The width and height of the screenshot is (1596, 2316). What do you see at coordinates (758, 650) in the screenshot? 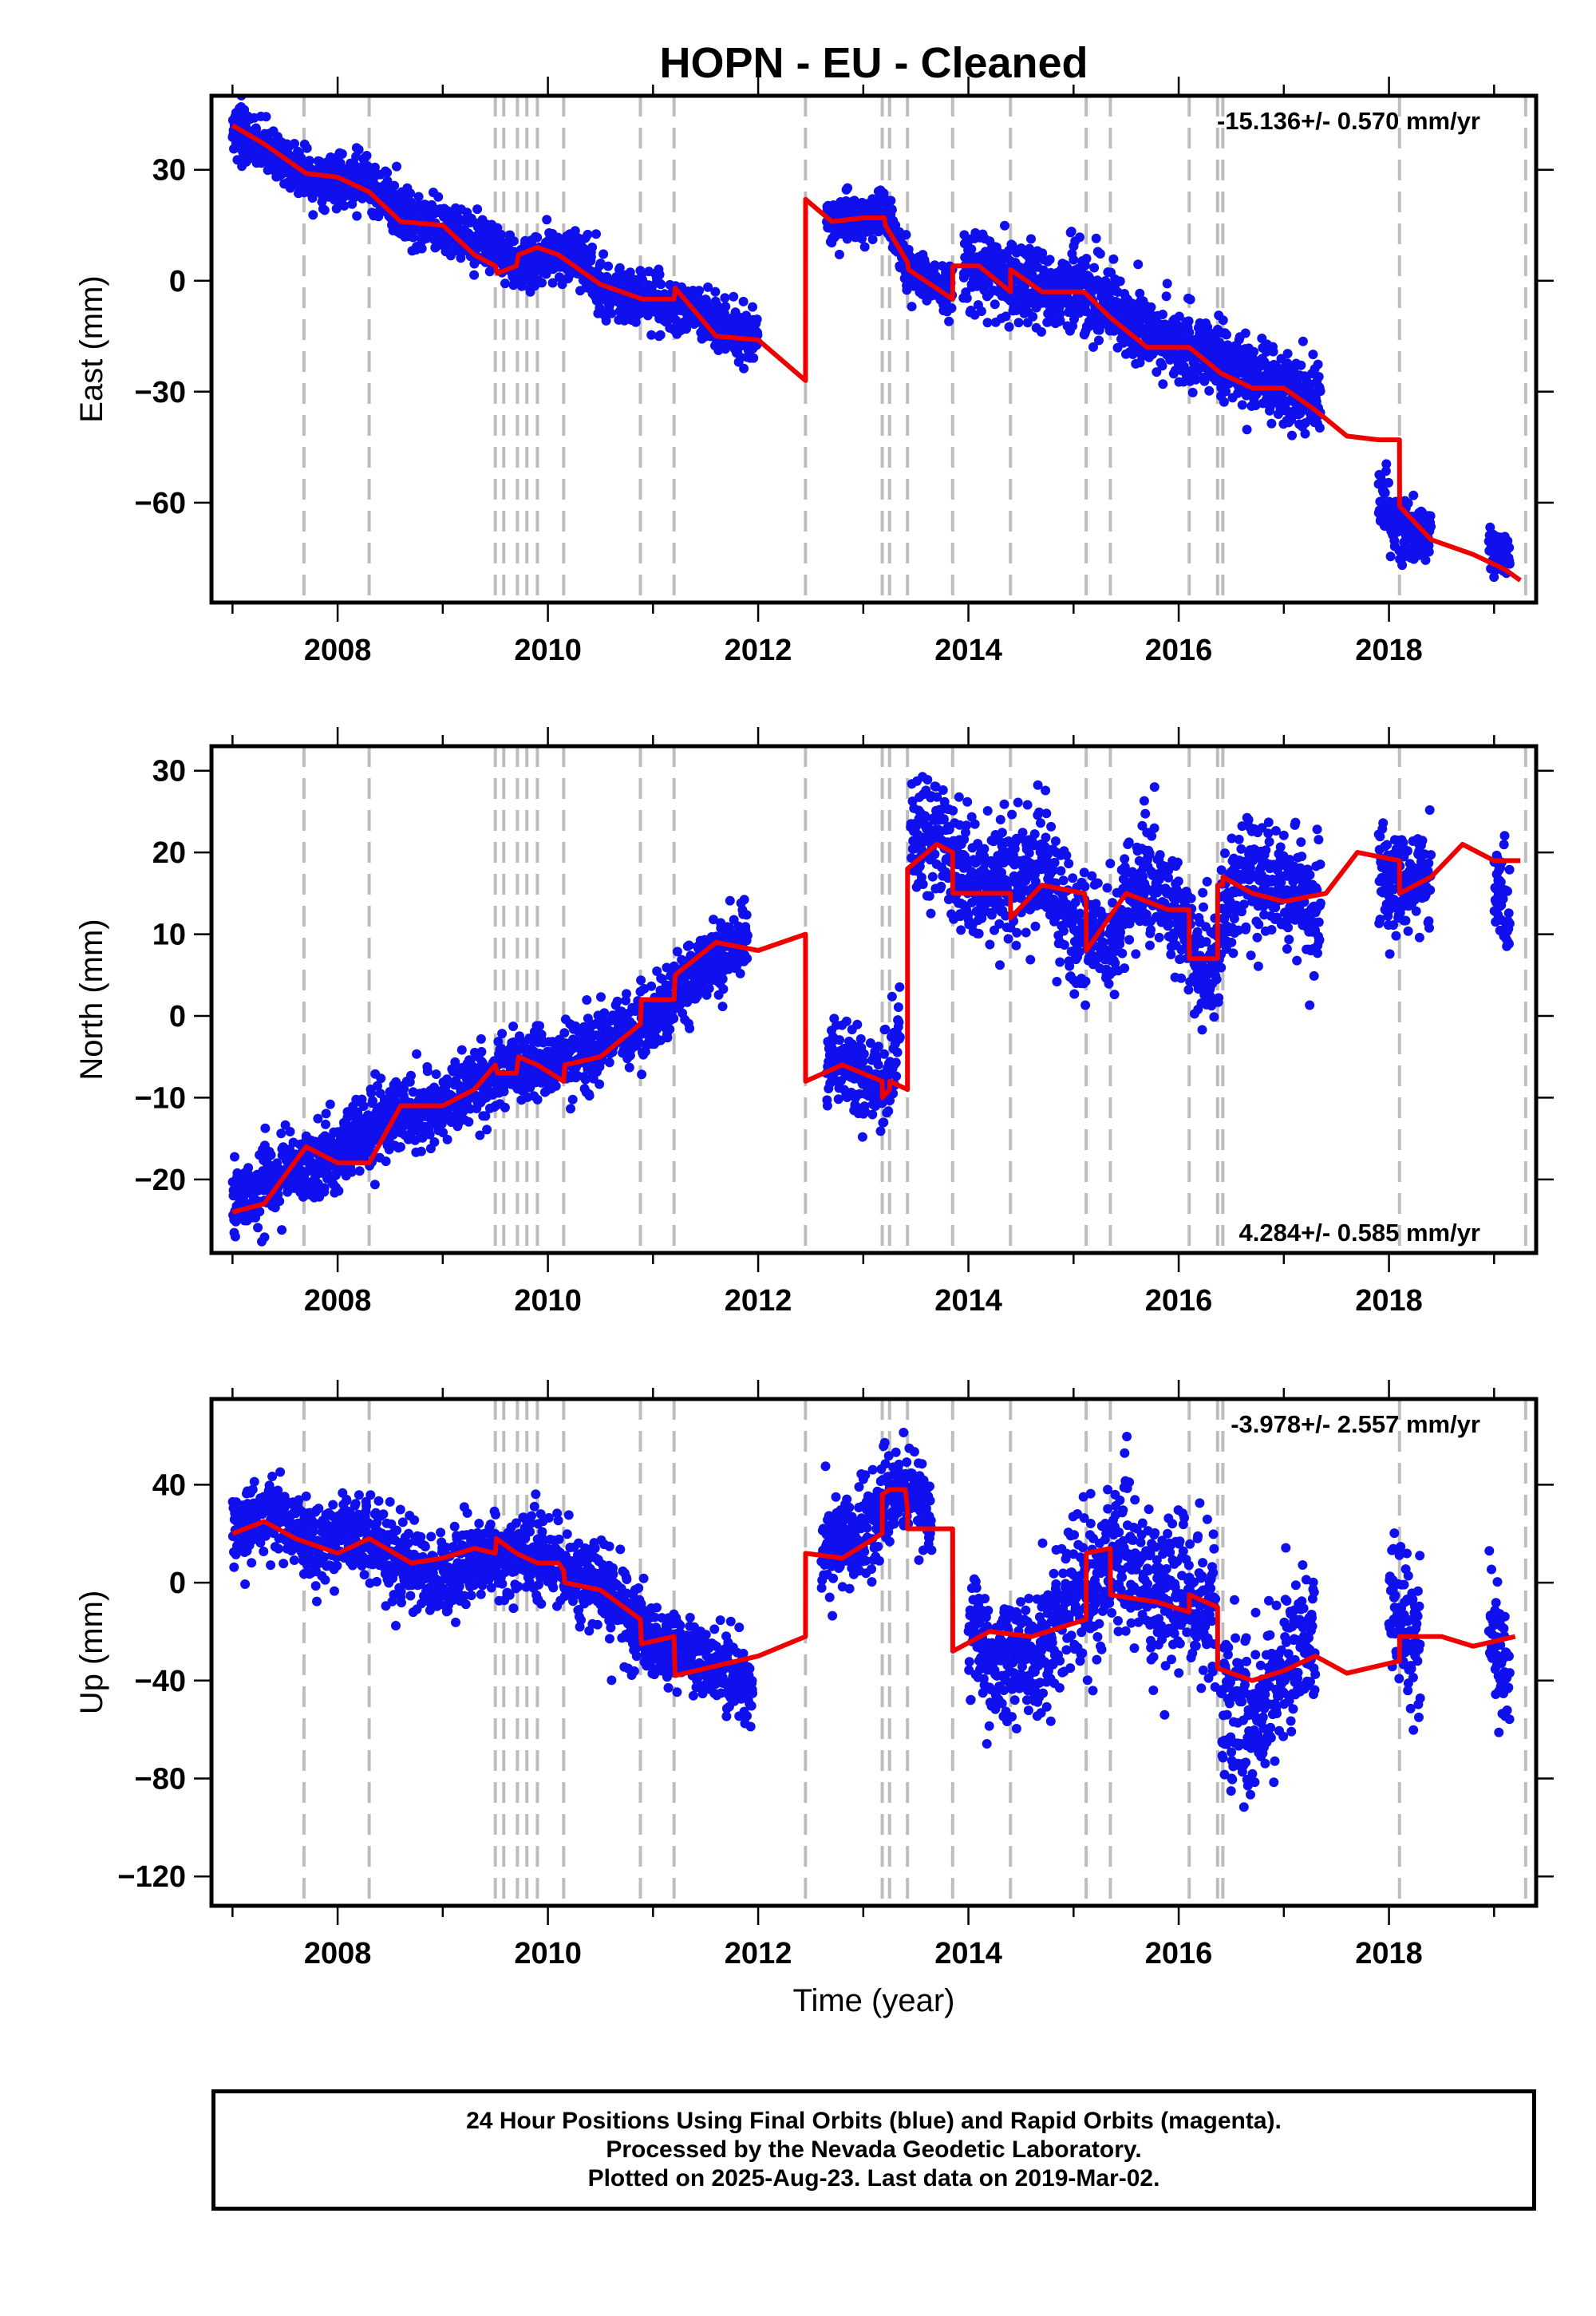
I see `x-tick-label: 2012` at bounding box center [758, 650].